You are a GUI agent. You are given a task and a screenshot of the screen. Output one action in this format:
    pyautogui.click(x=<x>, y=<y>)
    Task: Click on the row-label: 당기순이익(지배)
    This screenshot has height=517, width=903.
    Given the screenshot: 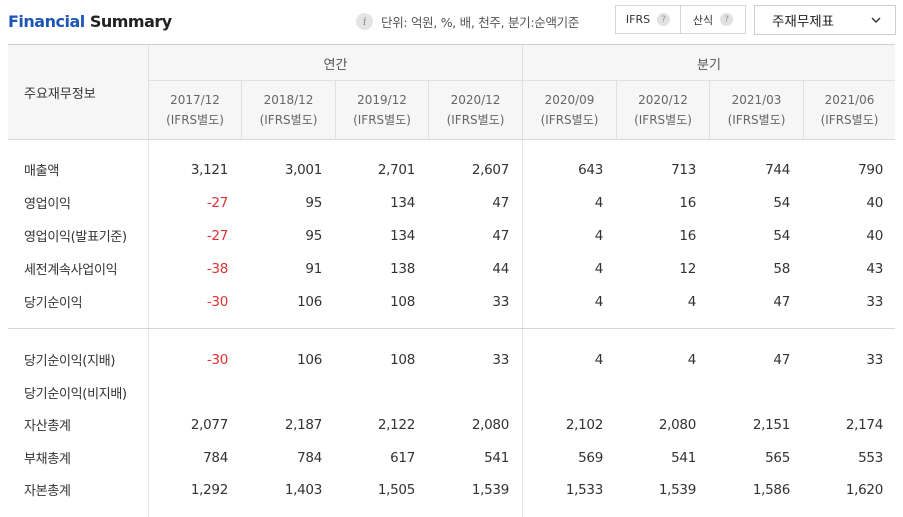 What is the action you would take?
    pyautogui.click(x=70, y=361)
    